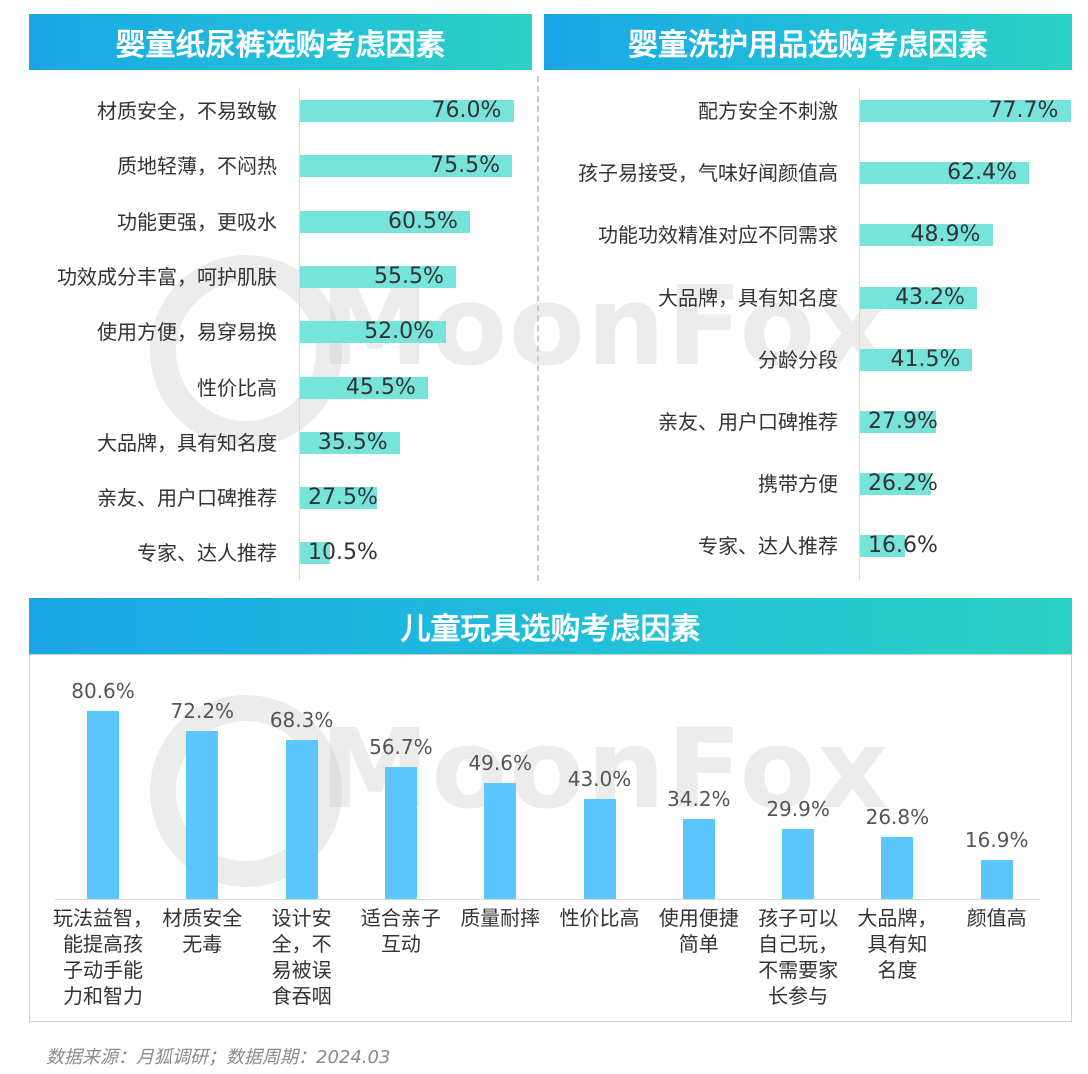  I want to click on value-label: 27.5%, so click(343, 498).